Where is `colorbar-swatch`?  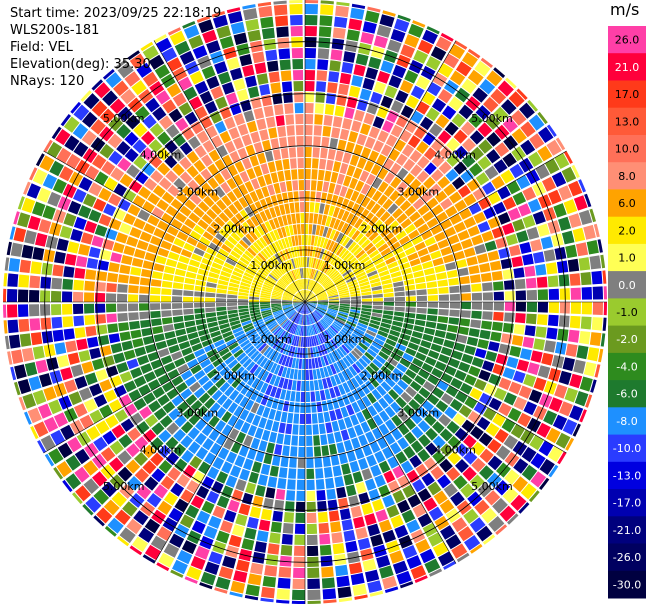 colorbar-swatch is located at coordinates (627, 257).